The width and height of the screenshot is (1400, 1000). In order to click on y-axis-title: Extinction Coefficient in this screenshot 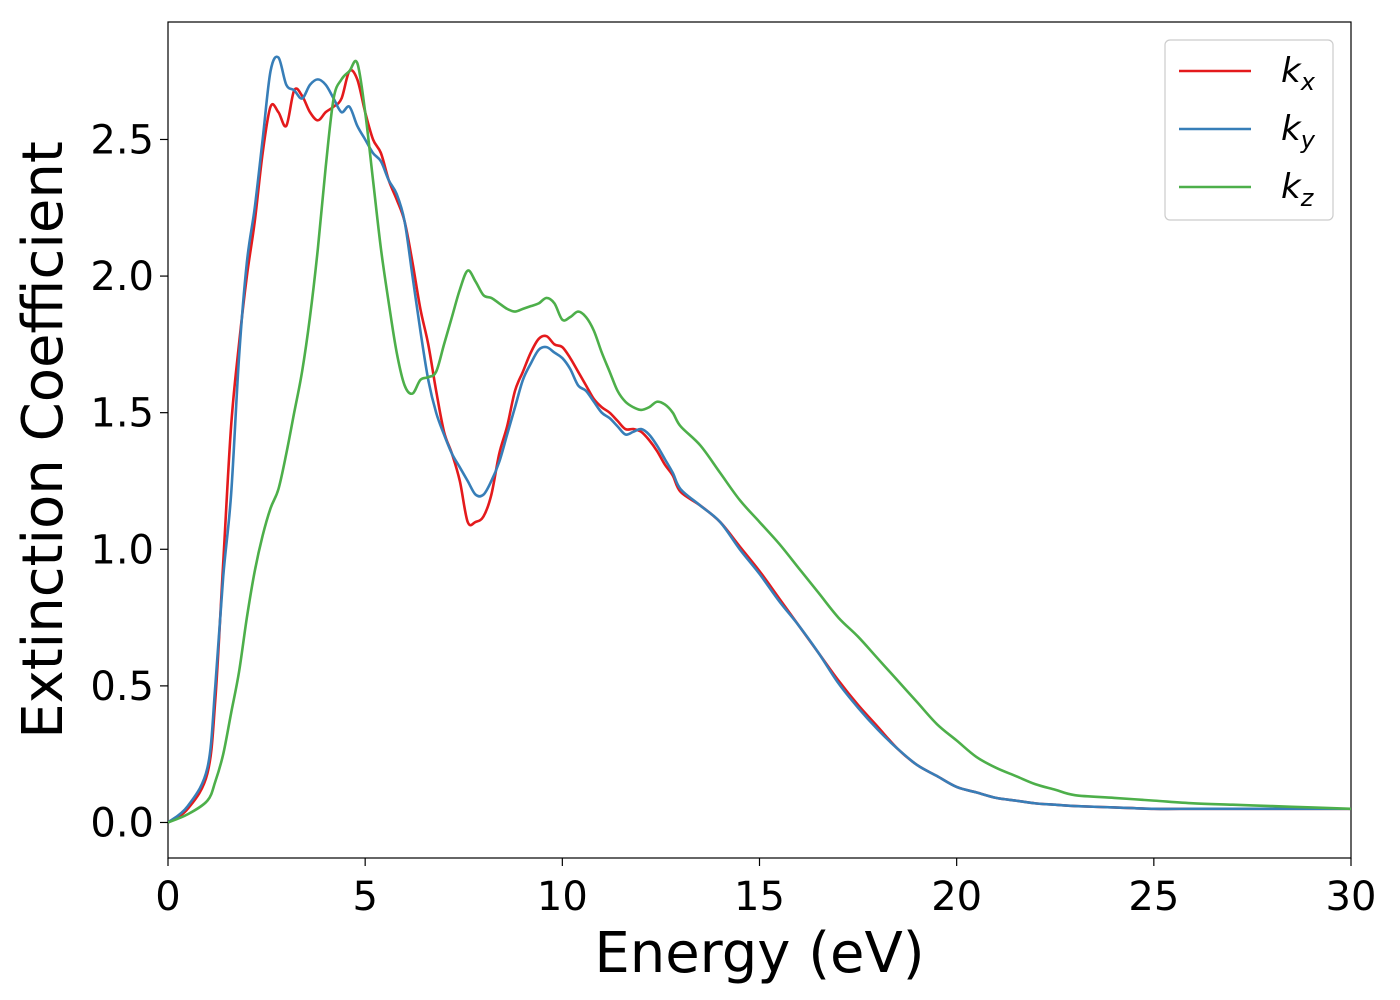, I will do `click(43, 440)`.